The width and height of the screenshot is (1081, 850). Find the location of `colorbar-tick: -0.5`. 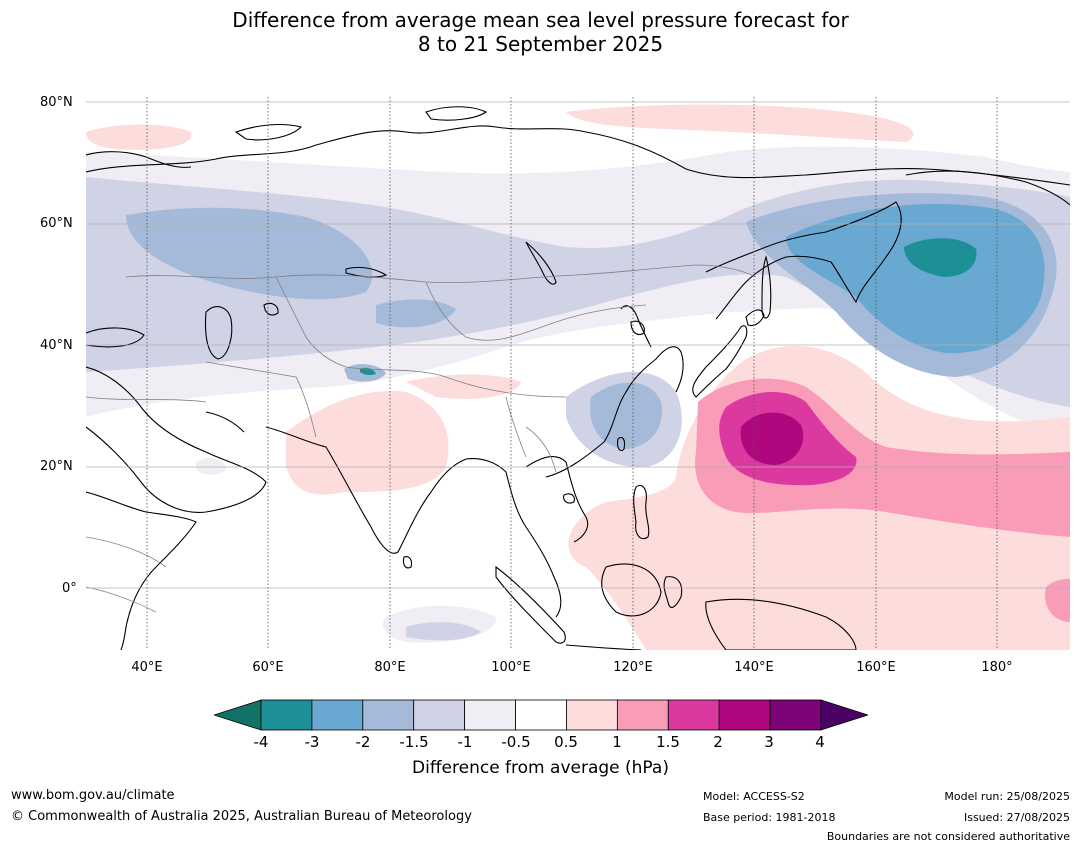

colorbar-tick: -0.5 is located at coordinates (516, 742).